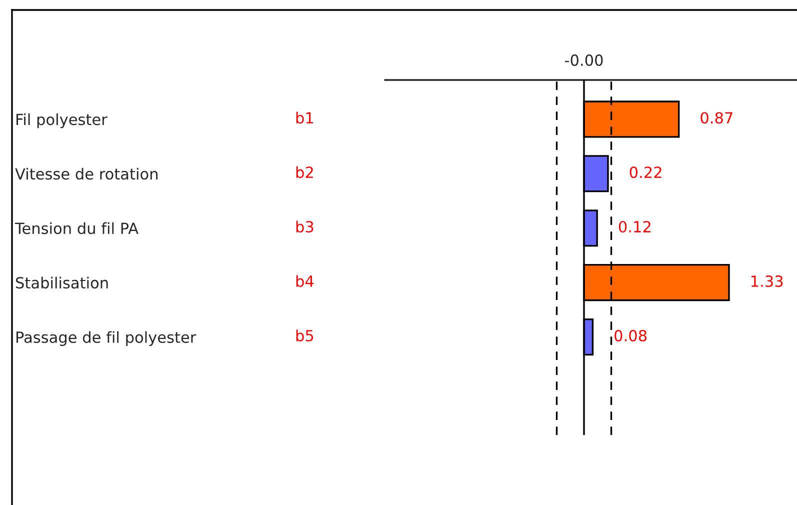 The image size is (797, 505). What do you see at coordinates (646, 172) in the screenshot?
I see `data-label: 0.22` at bounding box center [646, 172].